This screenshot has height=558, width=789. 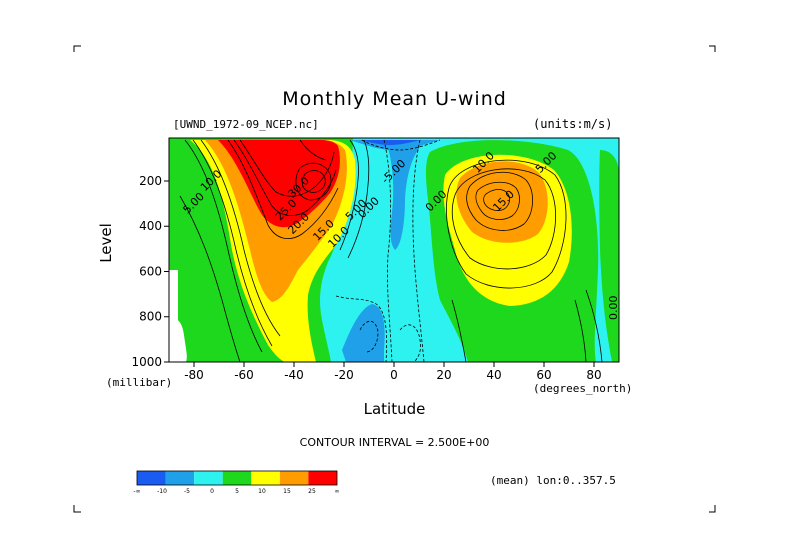 What do you see at coordinates (187, 491) in the screenshot?
I see `colorbar-tick-label: -5` at bounding box center [187, 491].